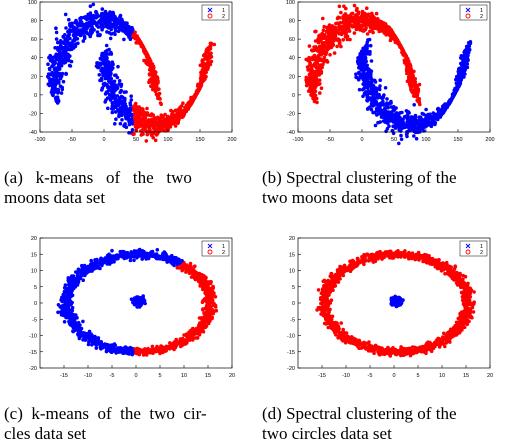  What do you see at coordinates (199, 140) in the screenshot?
I see `x-tick-label: 150` at bounding box center [199, 140].